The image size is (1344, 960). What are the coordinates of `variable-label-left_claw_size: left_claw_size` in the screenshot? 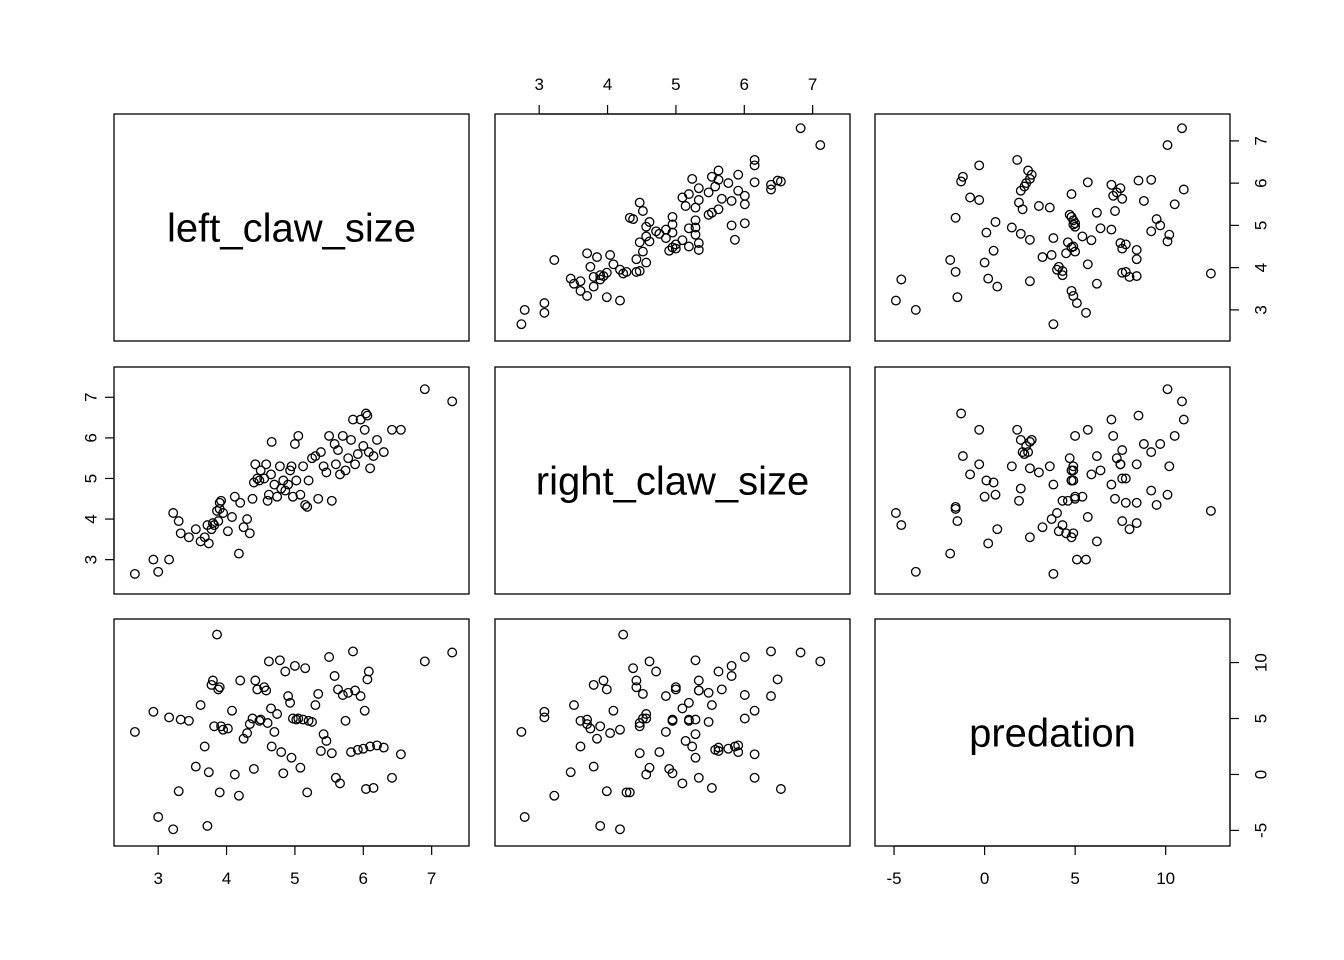 It's located at (291, 229).